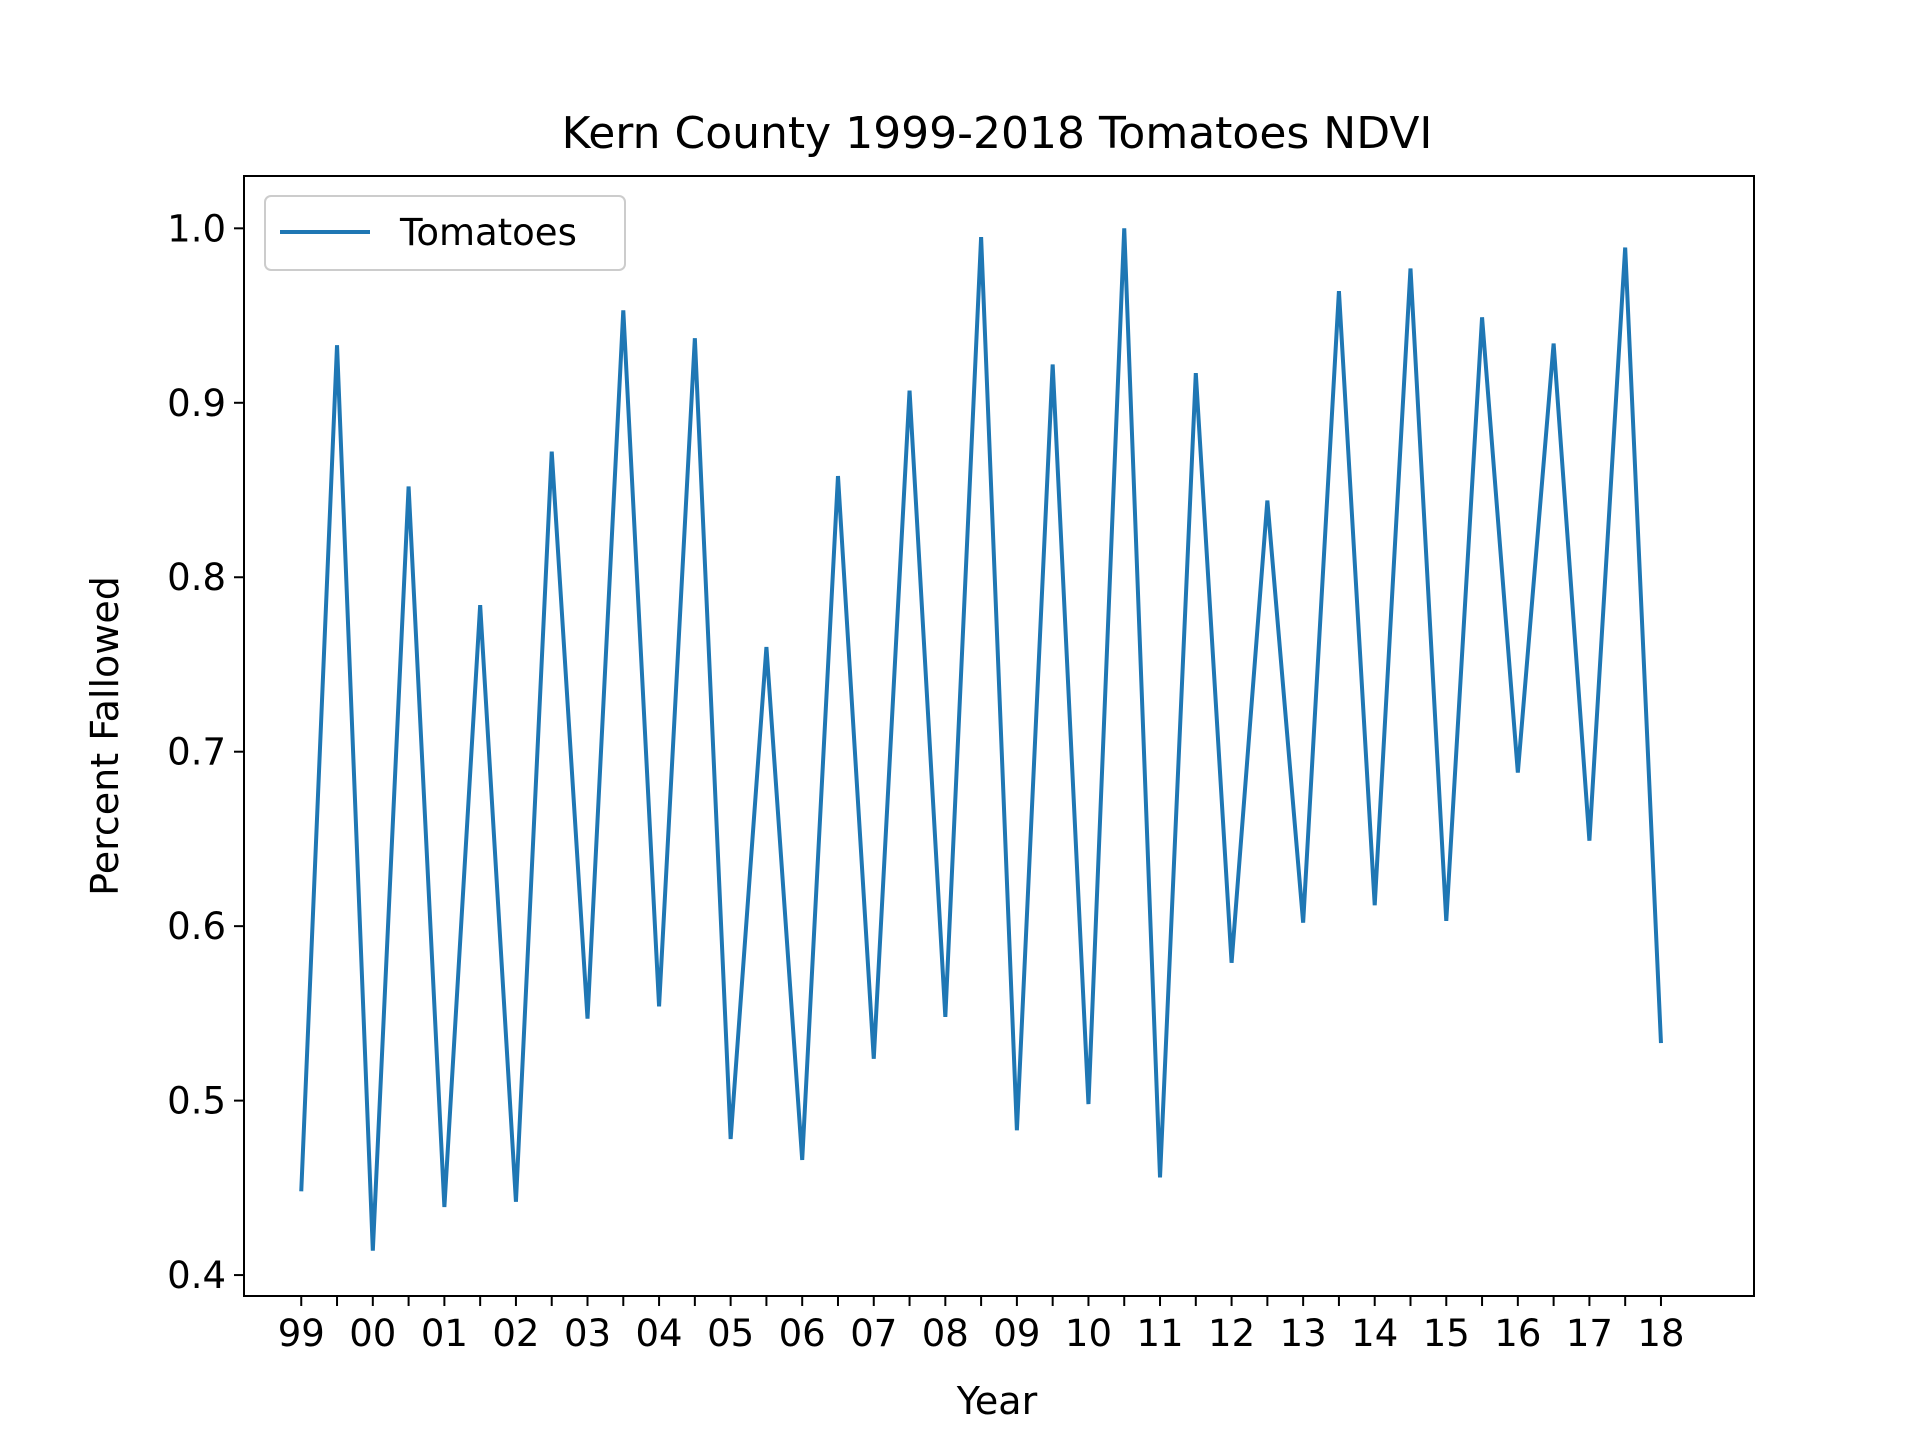 This screenshot has width=1920, height=1440. Describe the element at coordinates (945, 1333) in the screenshot. I see `x-tick-label: 08` at that location.